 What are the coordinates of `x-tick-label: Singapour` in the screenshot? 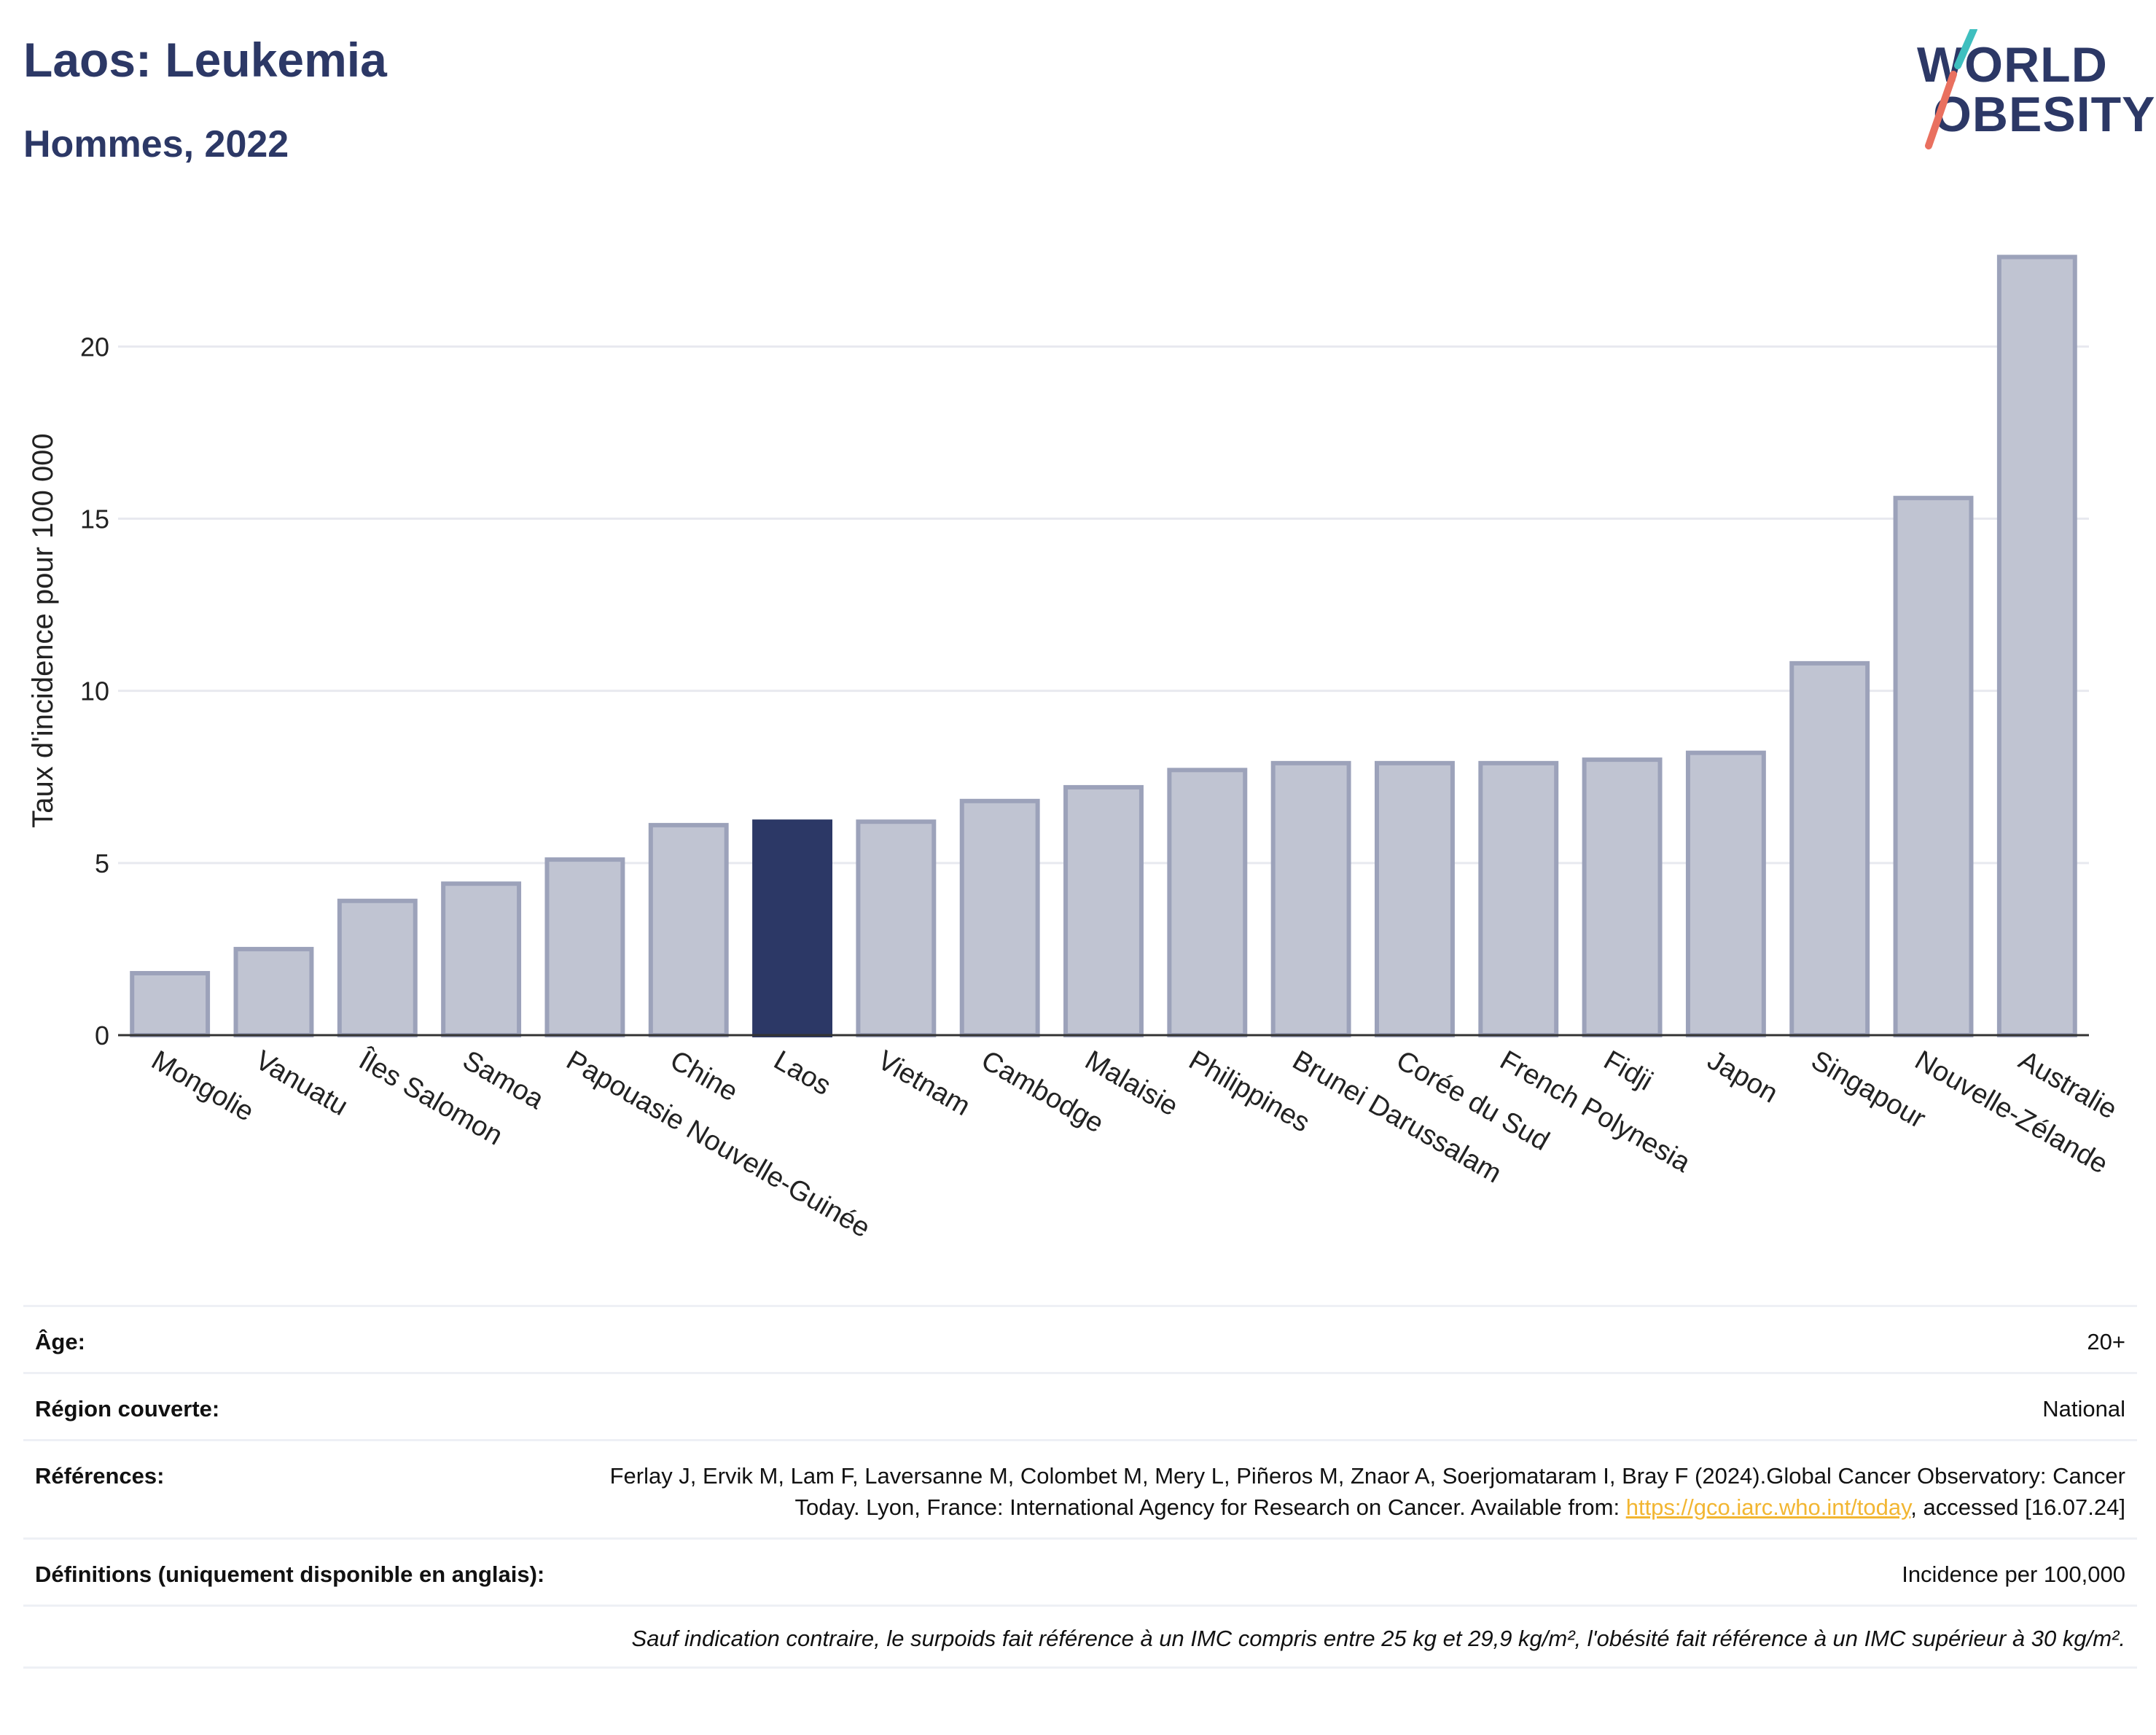 It's located at (1869, 1089).